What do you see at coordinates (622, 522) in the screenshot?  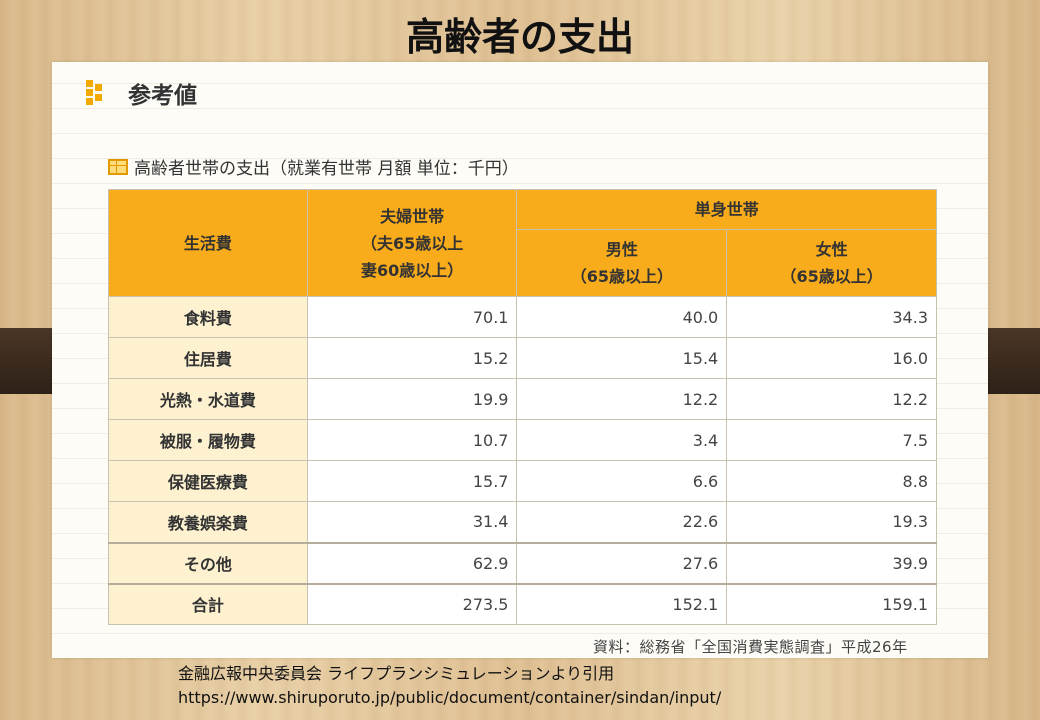 I see `male-value: 22.6` at bounding box center [622, 522].